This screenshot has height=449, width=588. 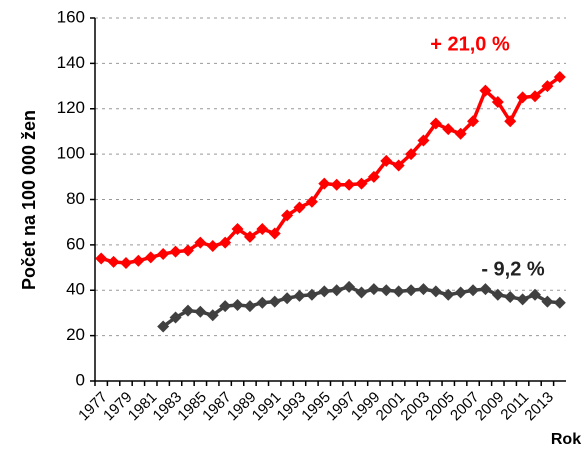 What do you see at coordinates (80, 379) in the screenshot?
I see `y-tick-label: 0` at bounding box center [80, 379].